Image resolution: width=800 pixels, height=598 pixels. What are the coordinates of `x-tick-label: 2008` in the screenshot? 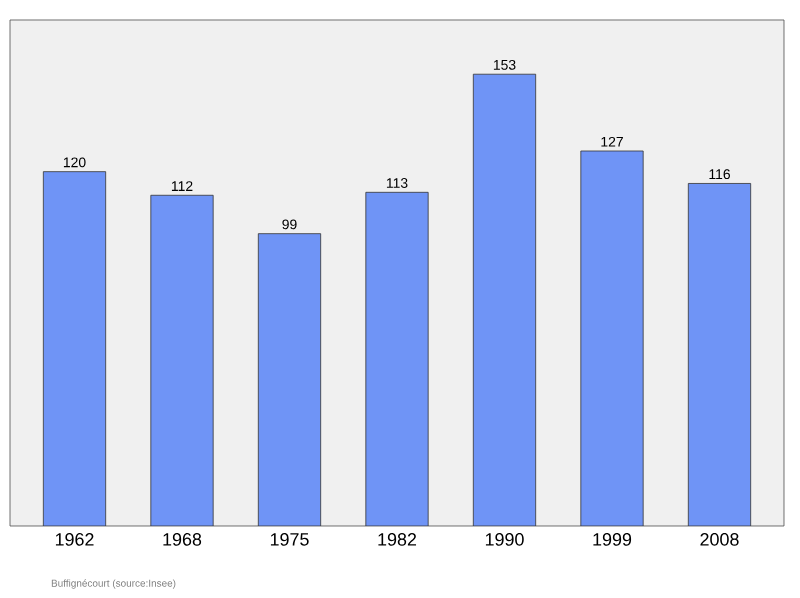 It's located at (719, 539).